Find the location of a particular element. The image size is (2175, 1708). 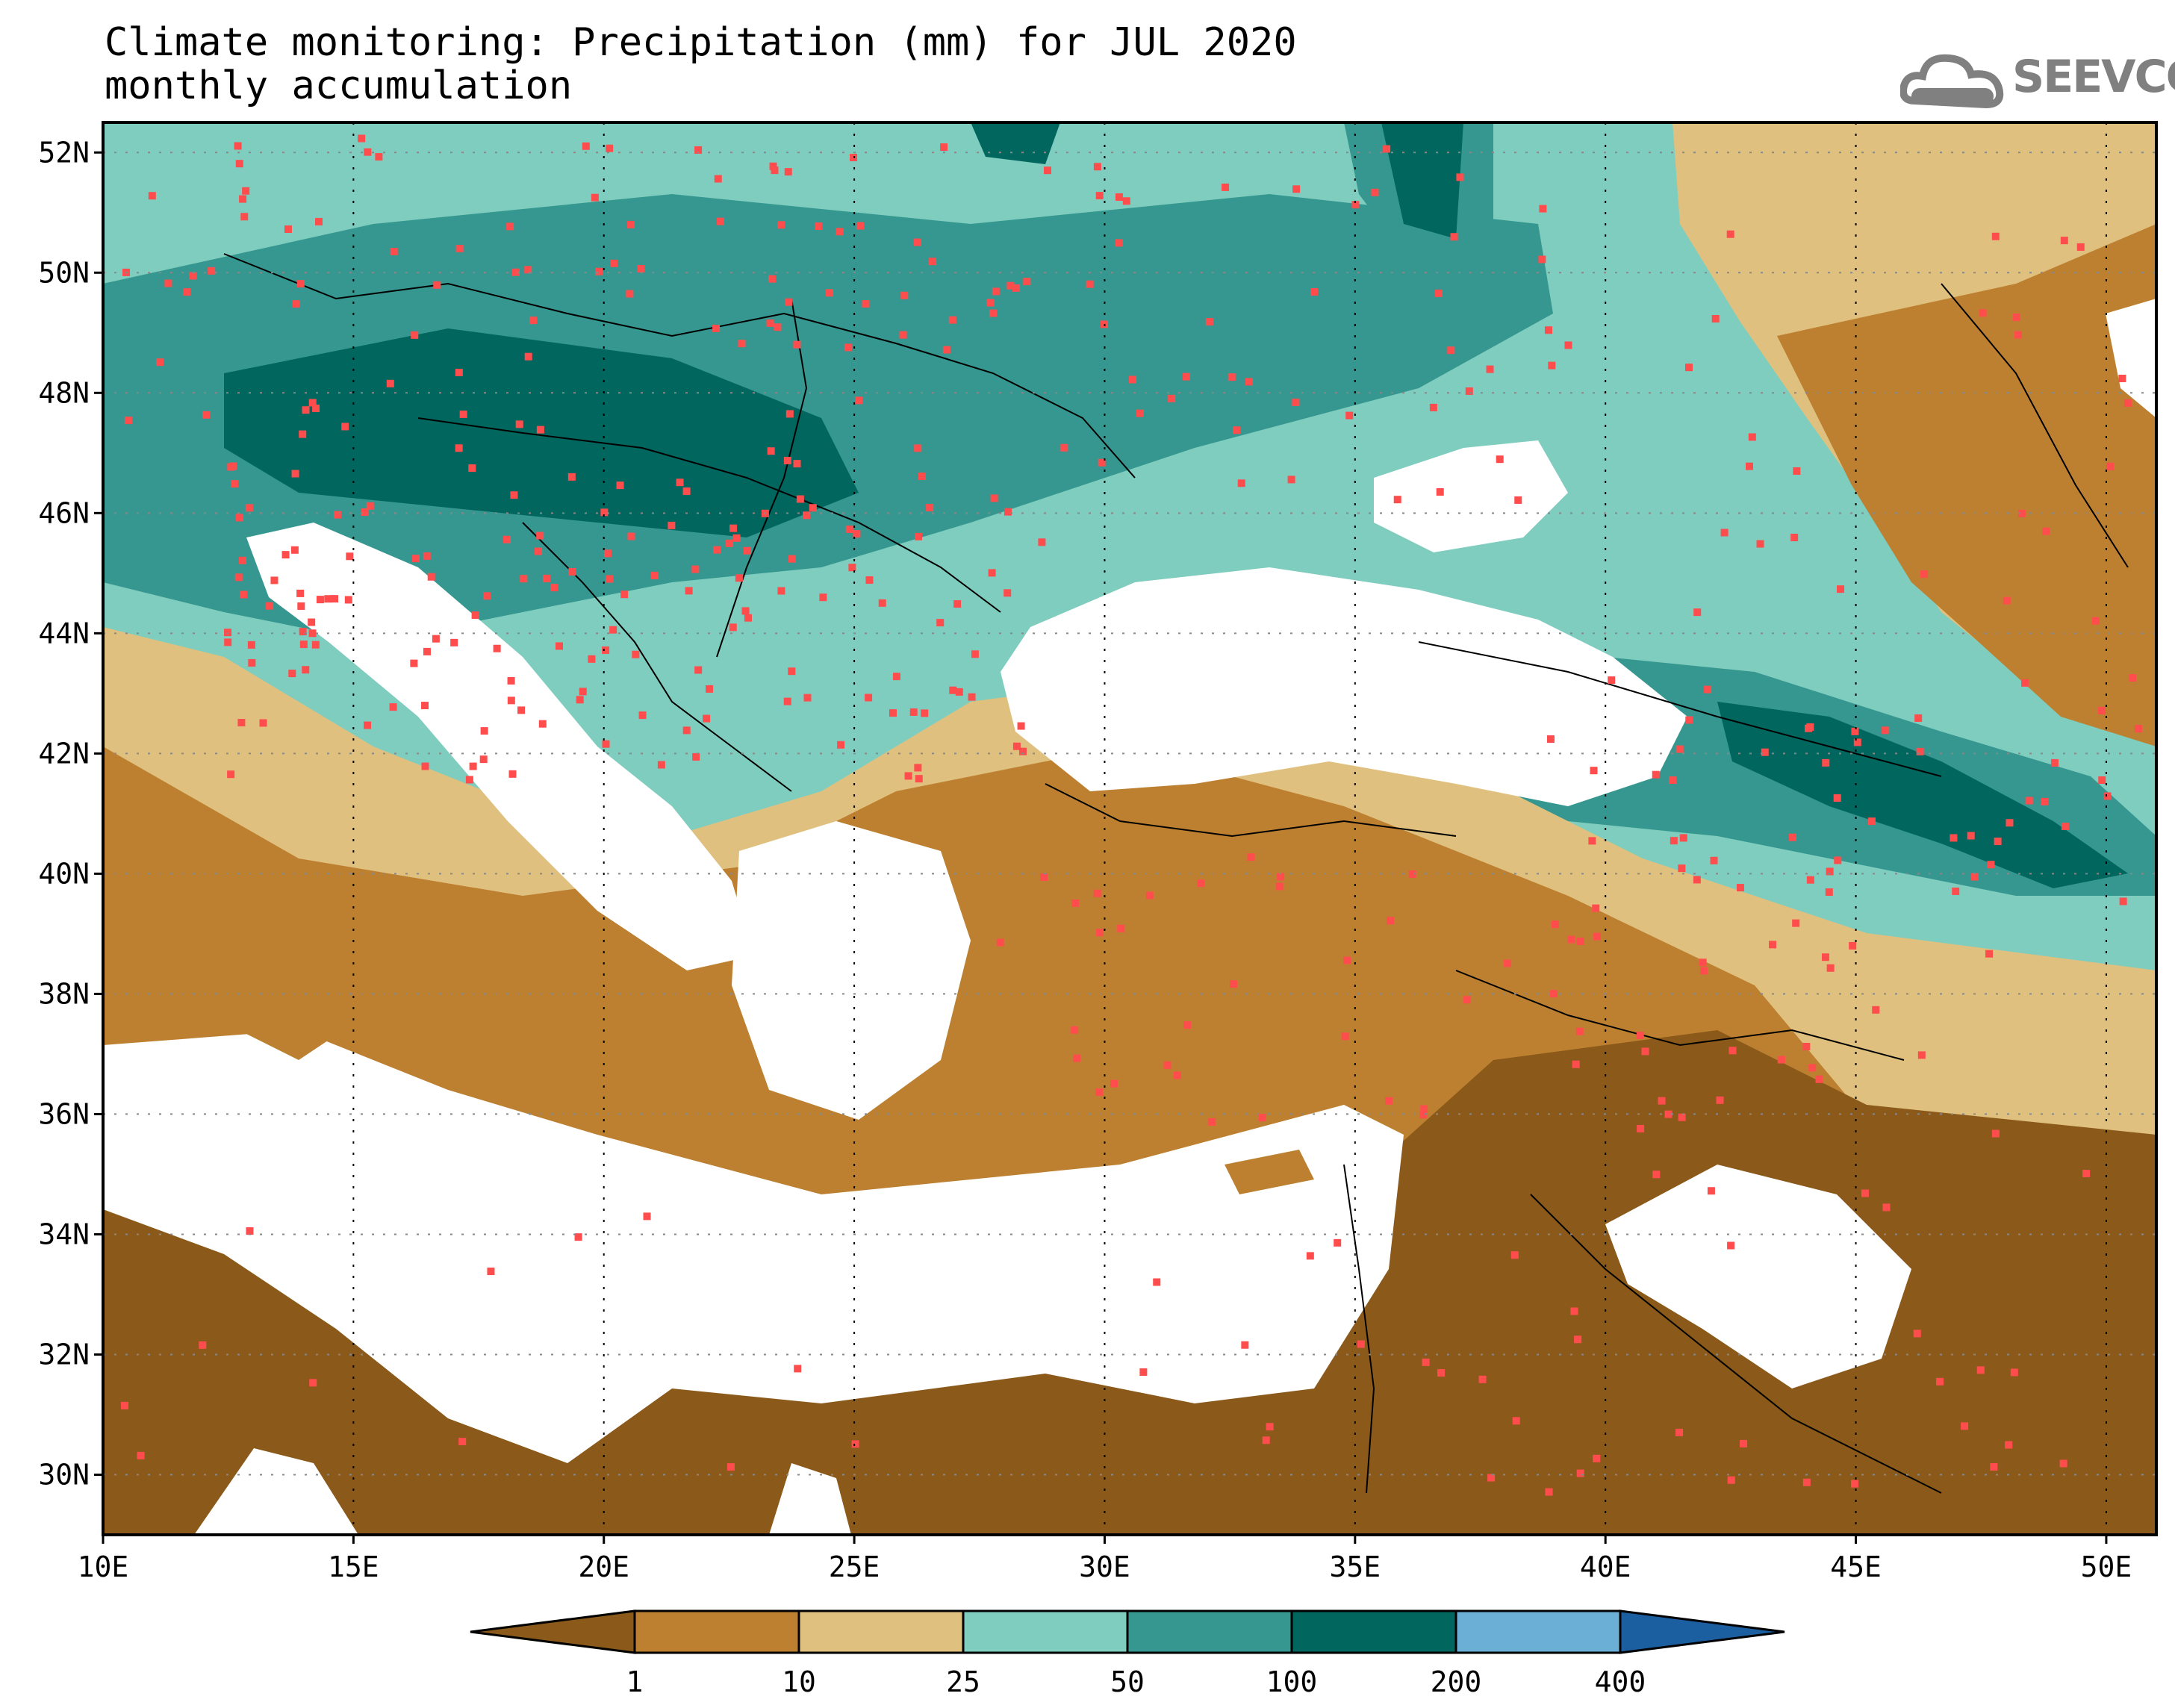

lon-label: 45E is located at coordinates (1856, 1566).